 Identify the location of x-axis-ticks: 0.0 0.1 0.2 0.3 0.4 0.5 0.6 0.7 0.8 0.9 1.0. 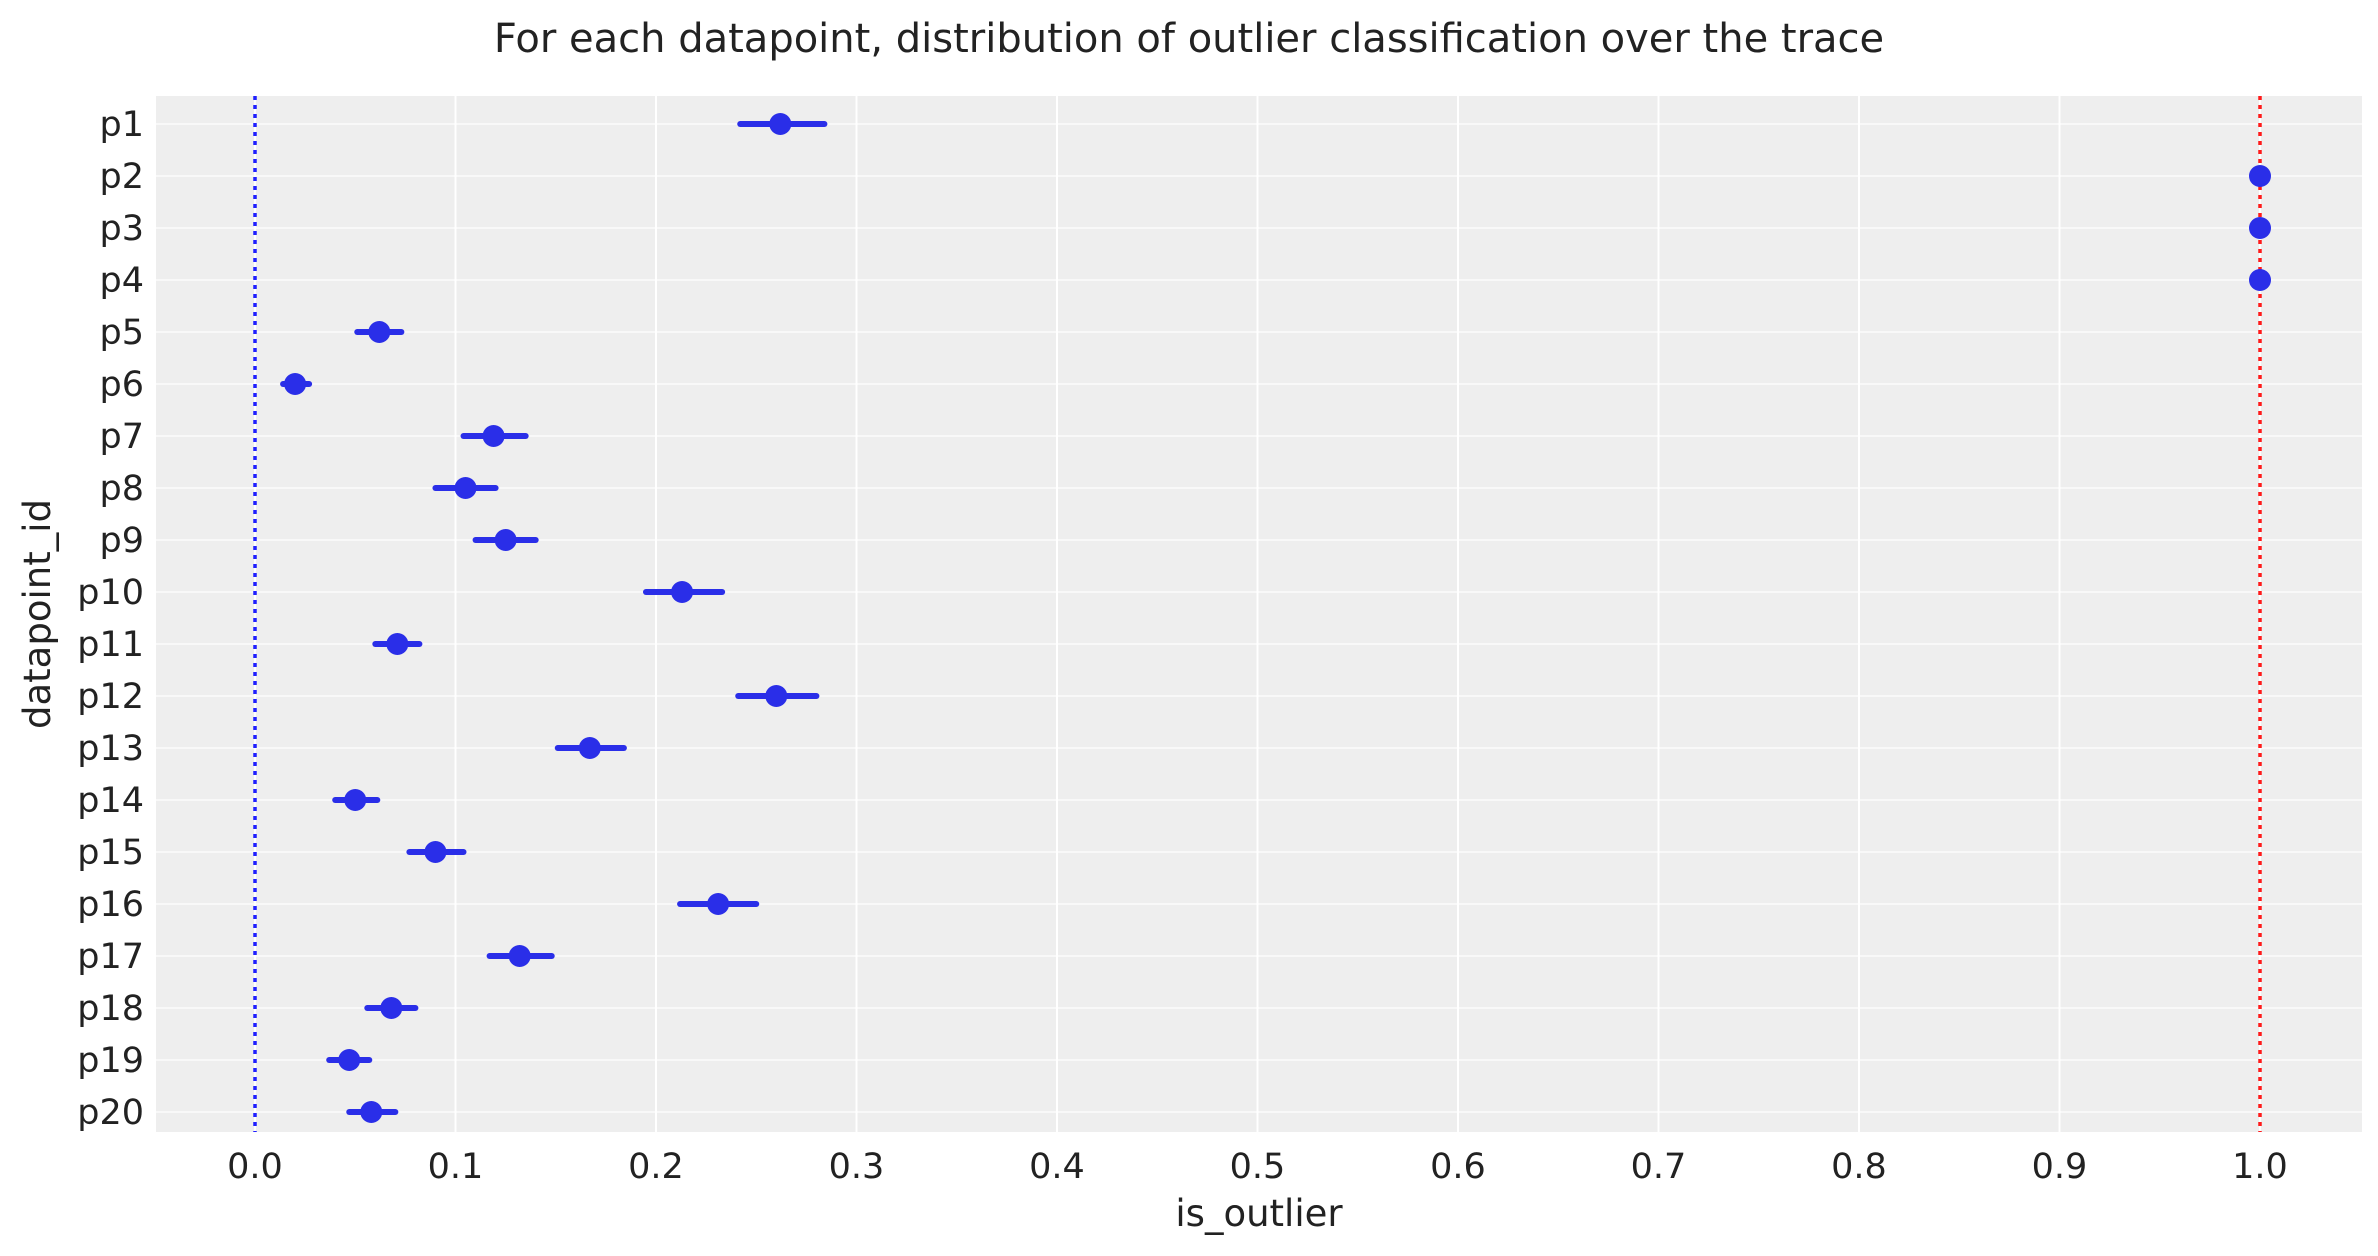
(1257, 1167).